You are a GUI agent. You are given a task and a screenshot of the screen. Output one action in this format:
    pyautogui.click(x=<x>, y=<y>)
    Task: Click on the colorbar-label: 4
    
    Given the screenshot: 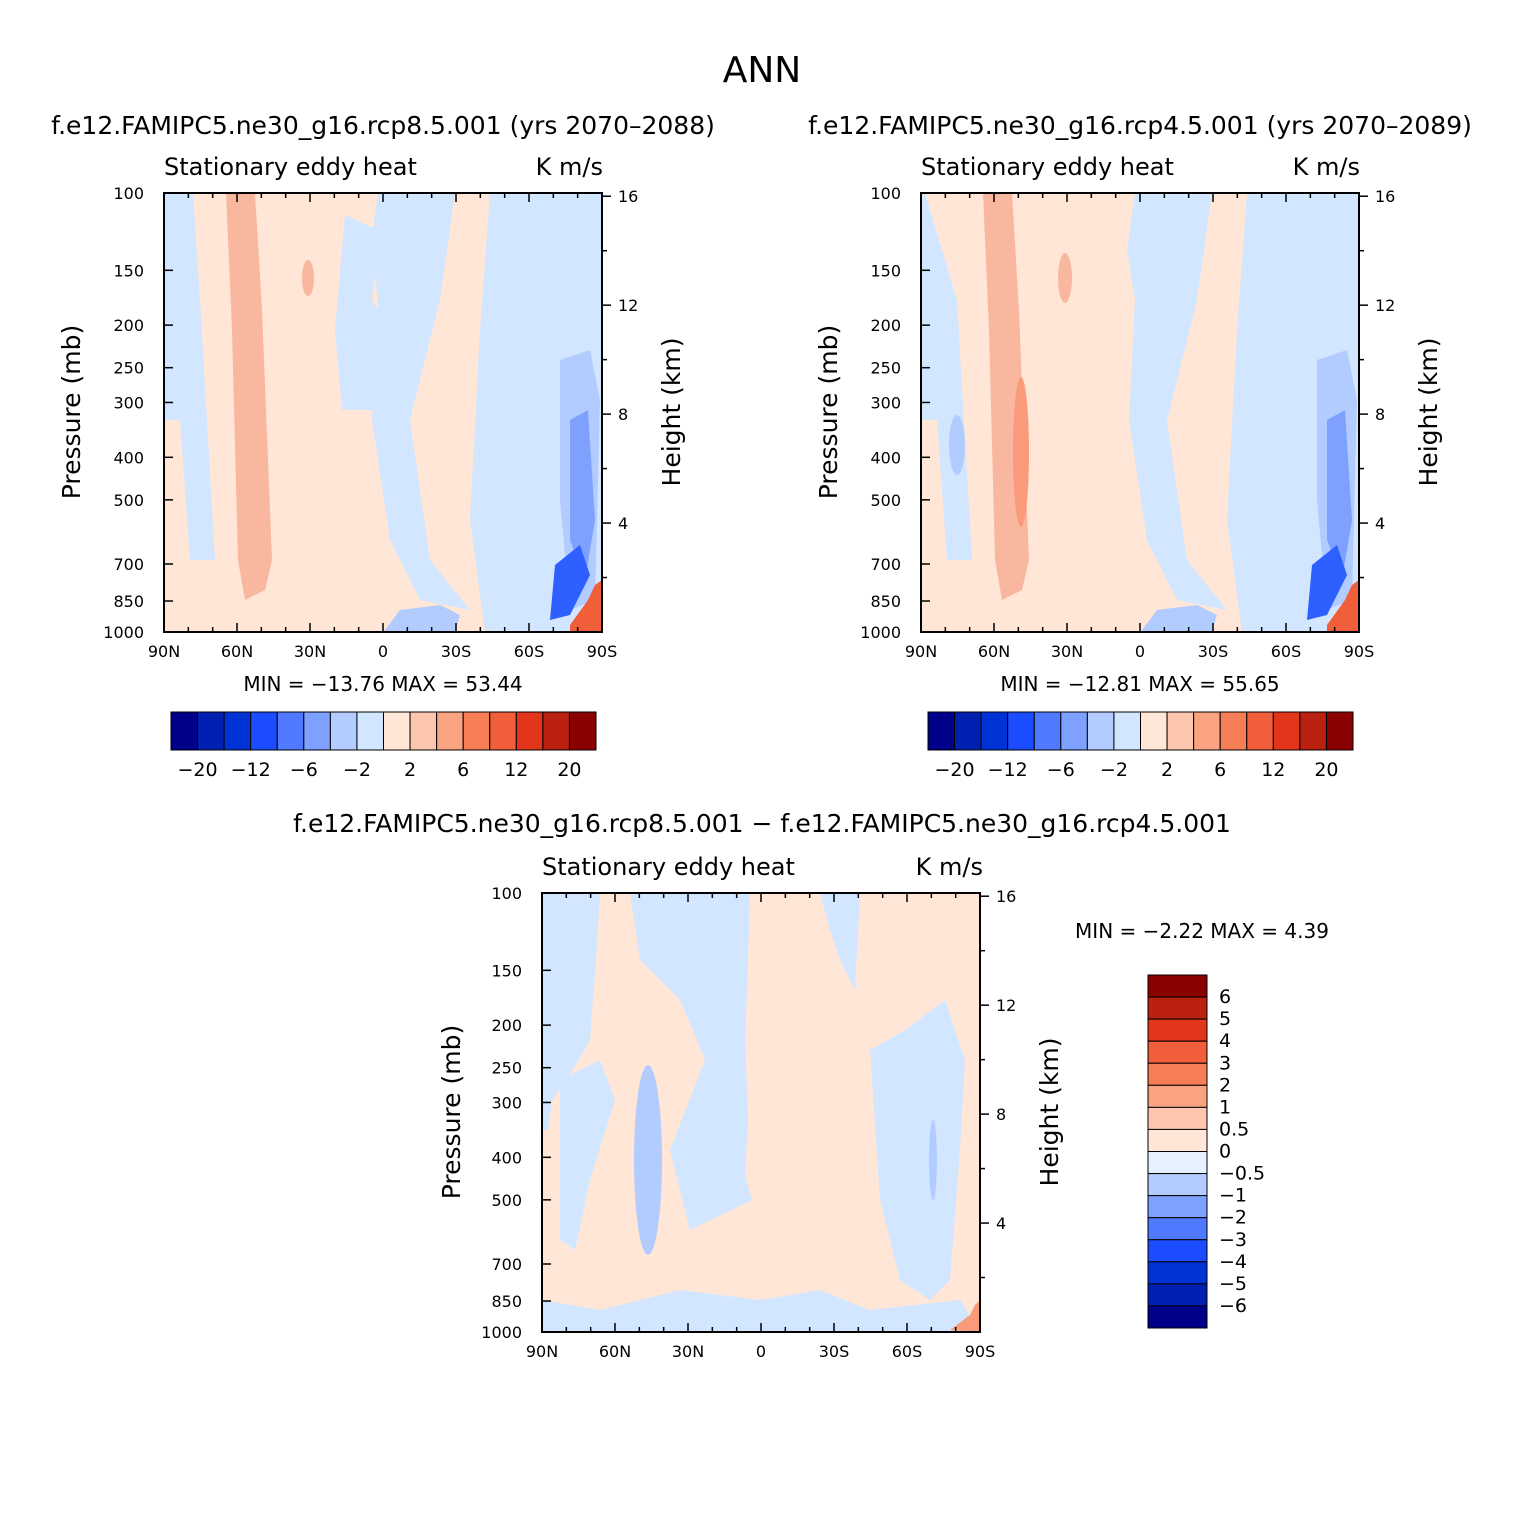 What is the action you would take?
    pyautogui.click(x=1225, y=1041)
    